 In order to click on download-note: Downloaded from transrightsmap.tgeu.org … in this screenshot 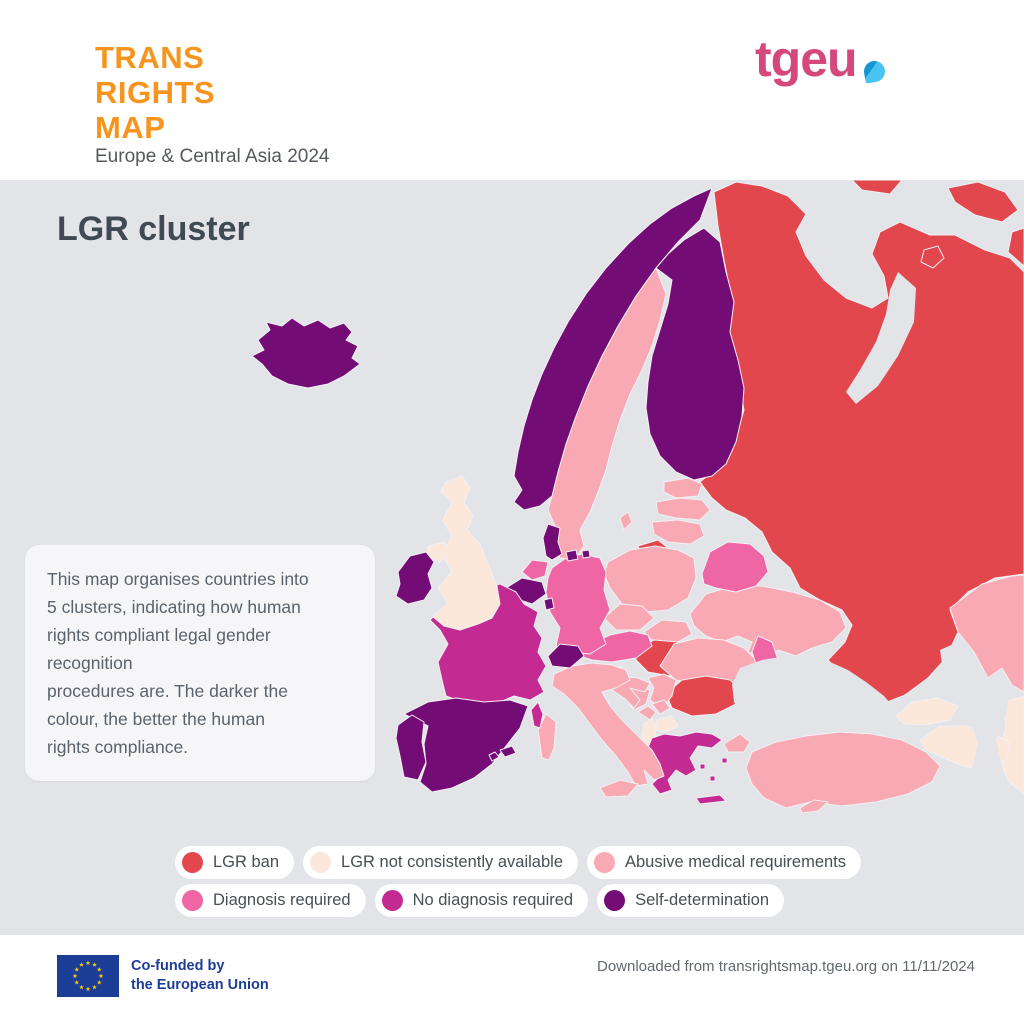, I will do `click(785, 966)`.